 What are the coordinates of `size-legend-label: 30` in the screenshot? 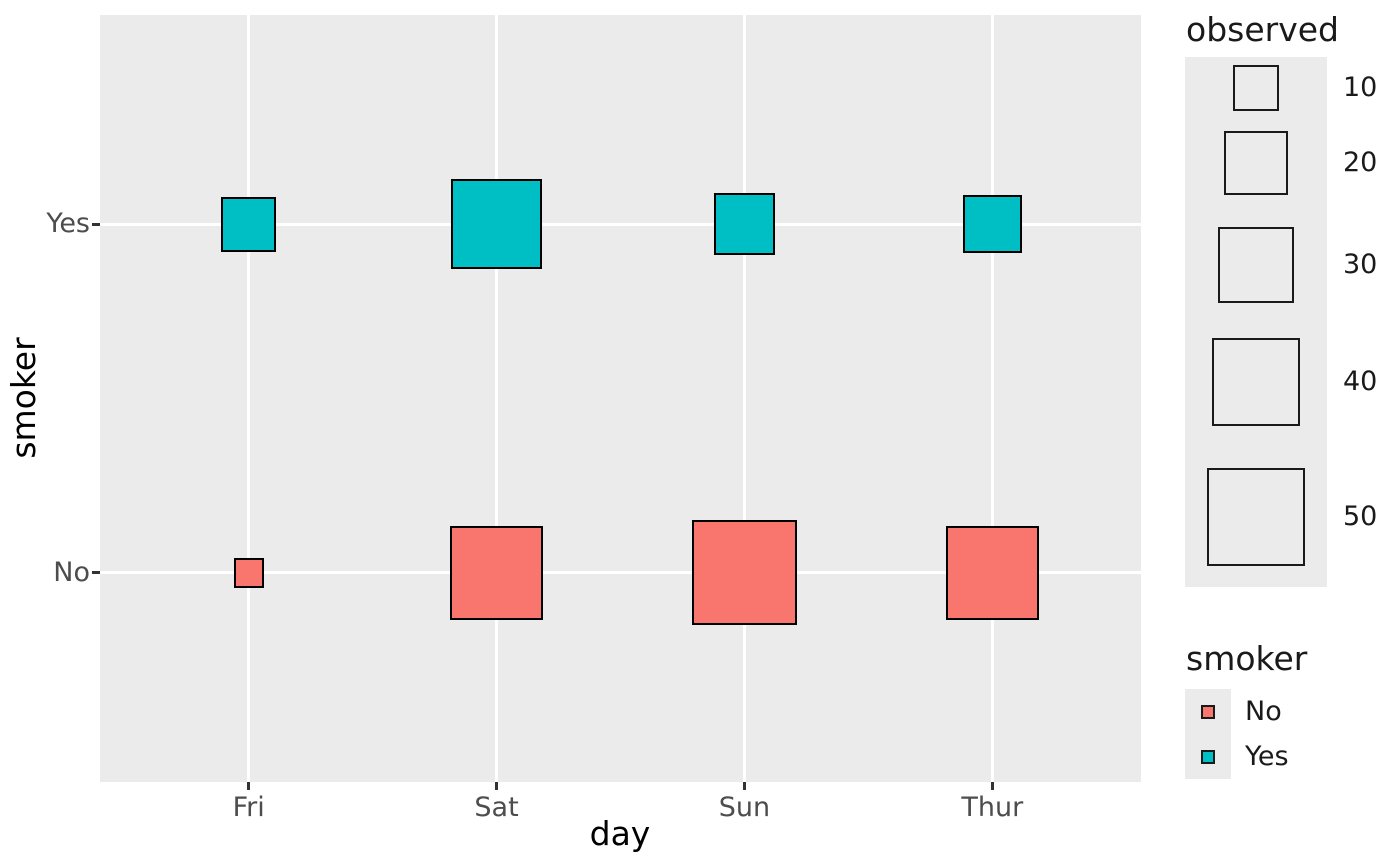 It's located at (1360, 264).